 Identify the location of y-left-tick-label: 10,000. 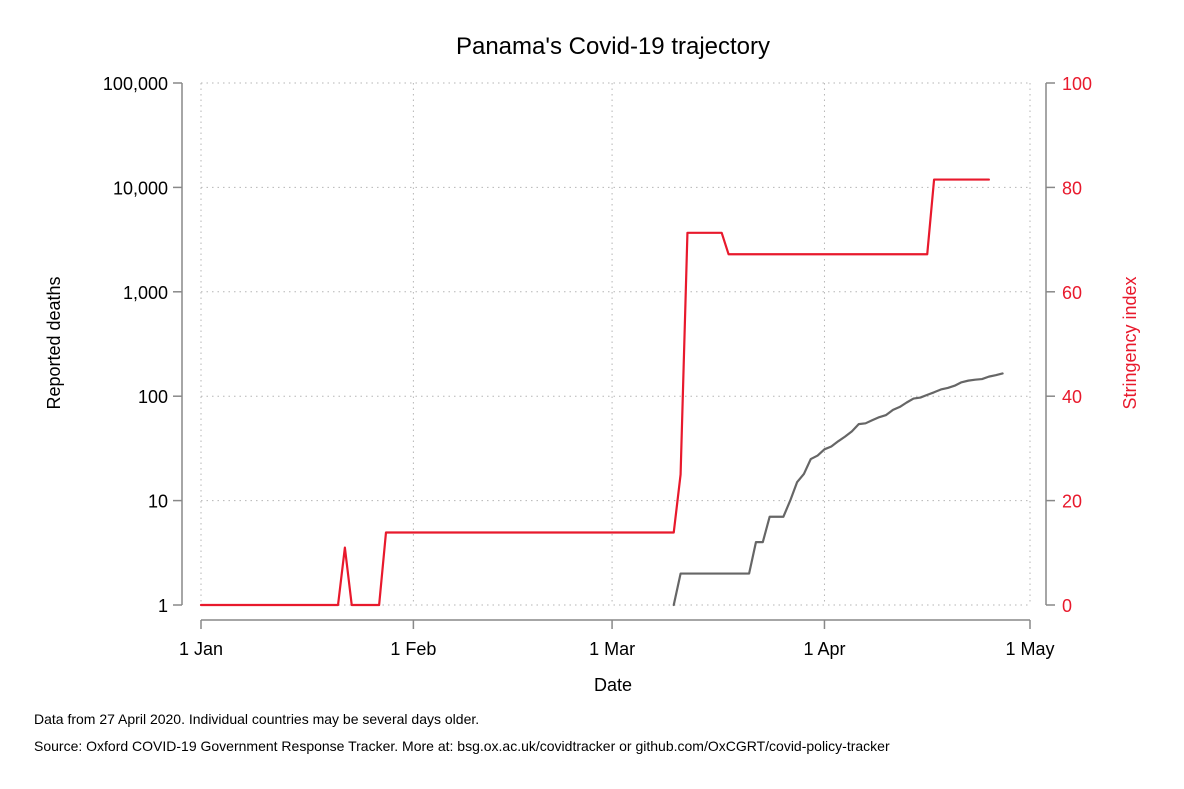
(140, 188).